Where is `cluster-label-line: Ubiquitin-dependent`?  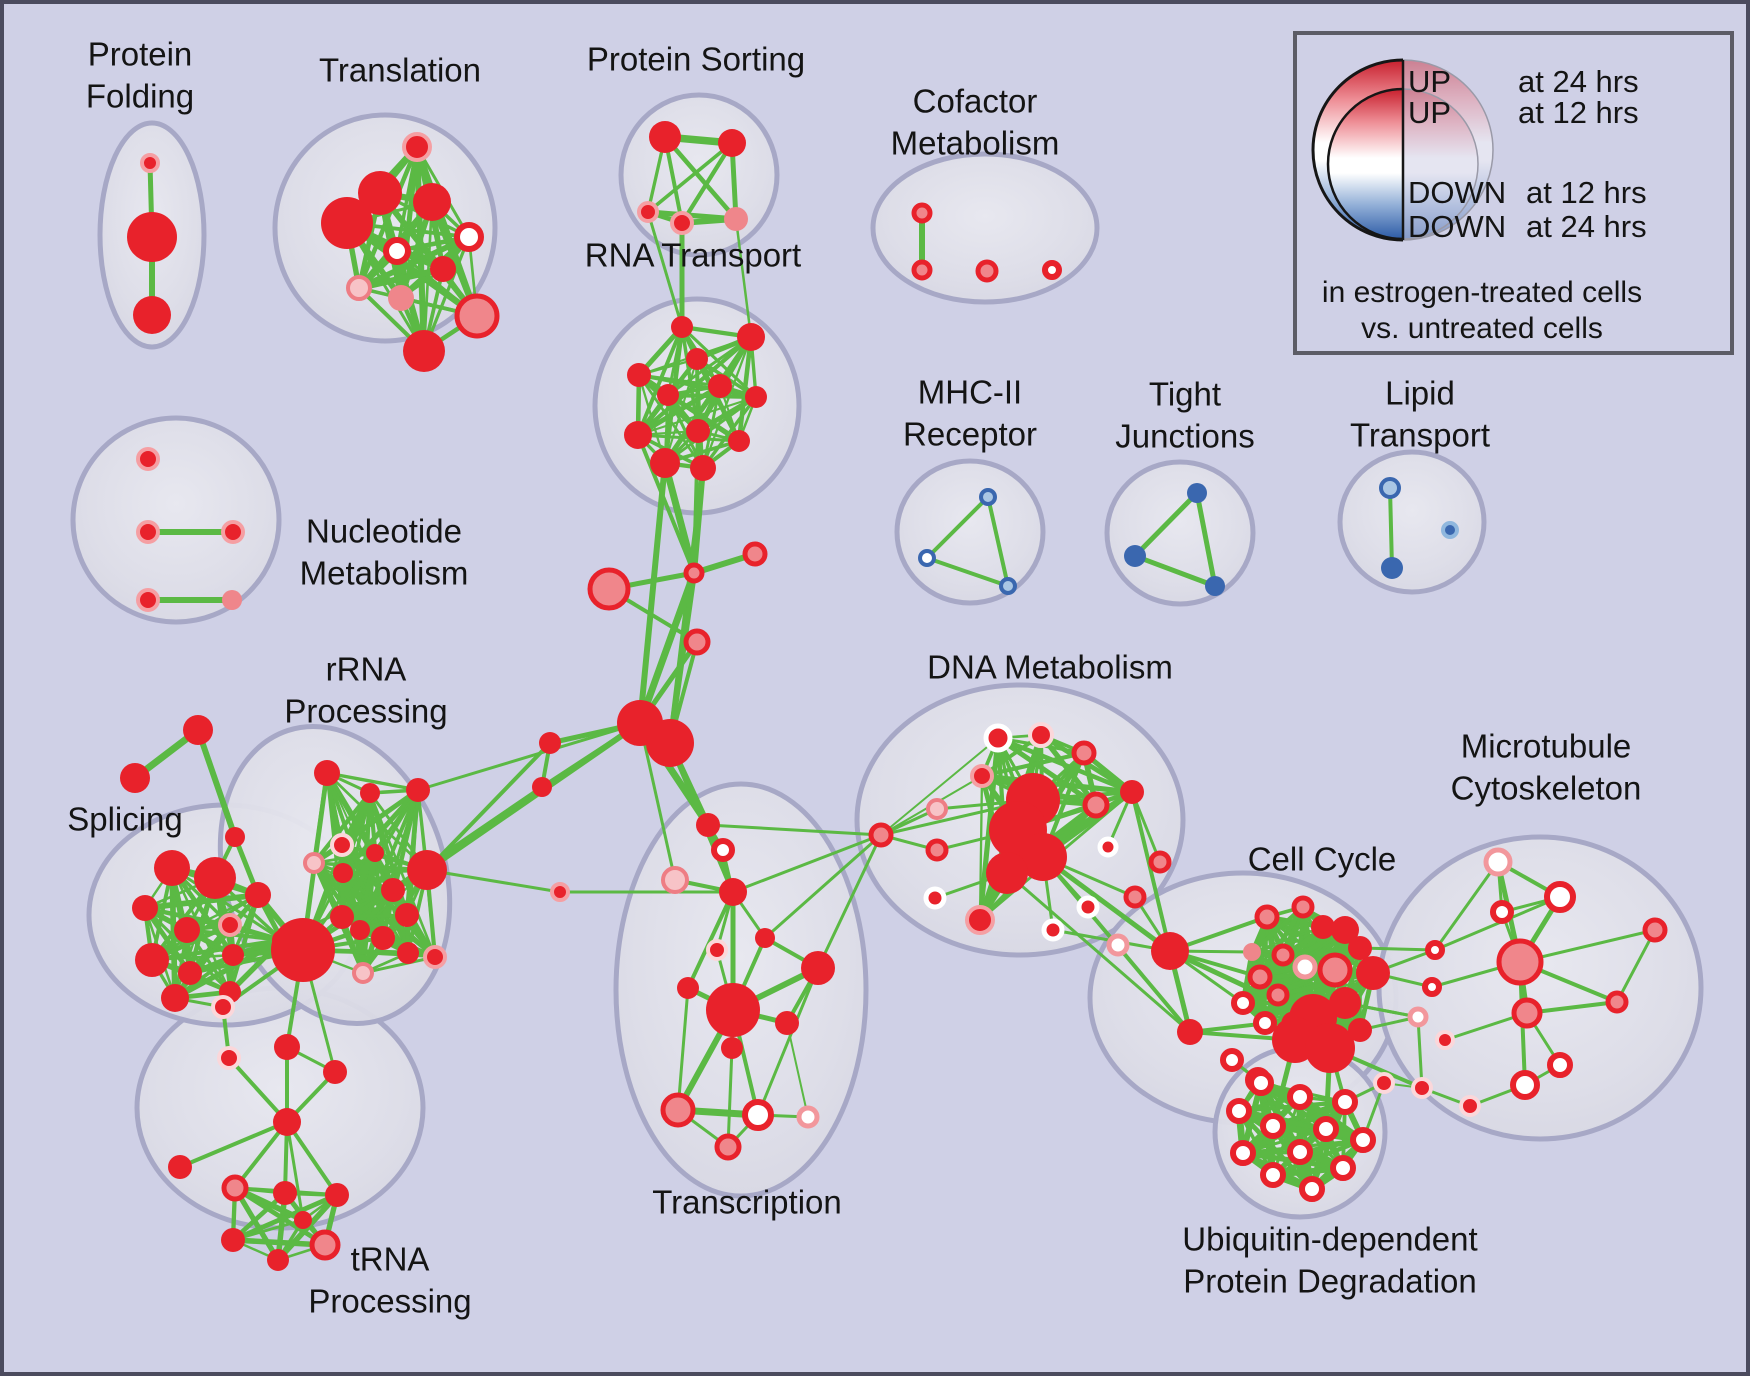 cluster-label-line: Ubiquitin-dependent is located at coordinates (1329, 1239).